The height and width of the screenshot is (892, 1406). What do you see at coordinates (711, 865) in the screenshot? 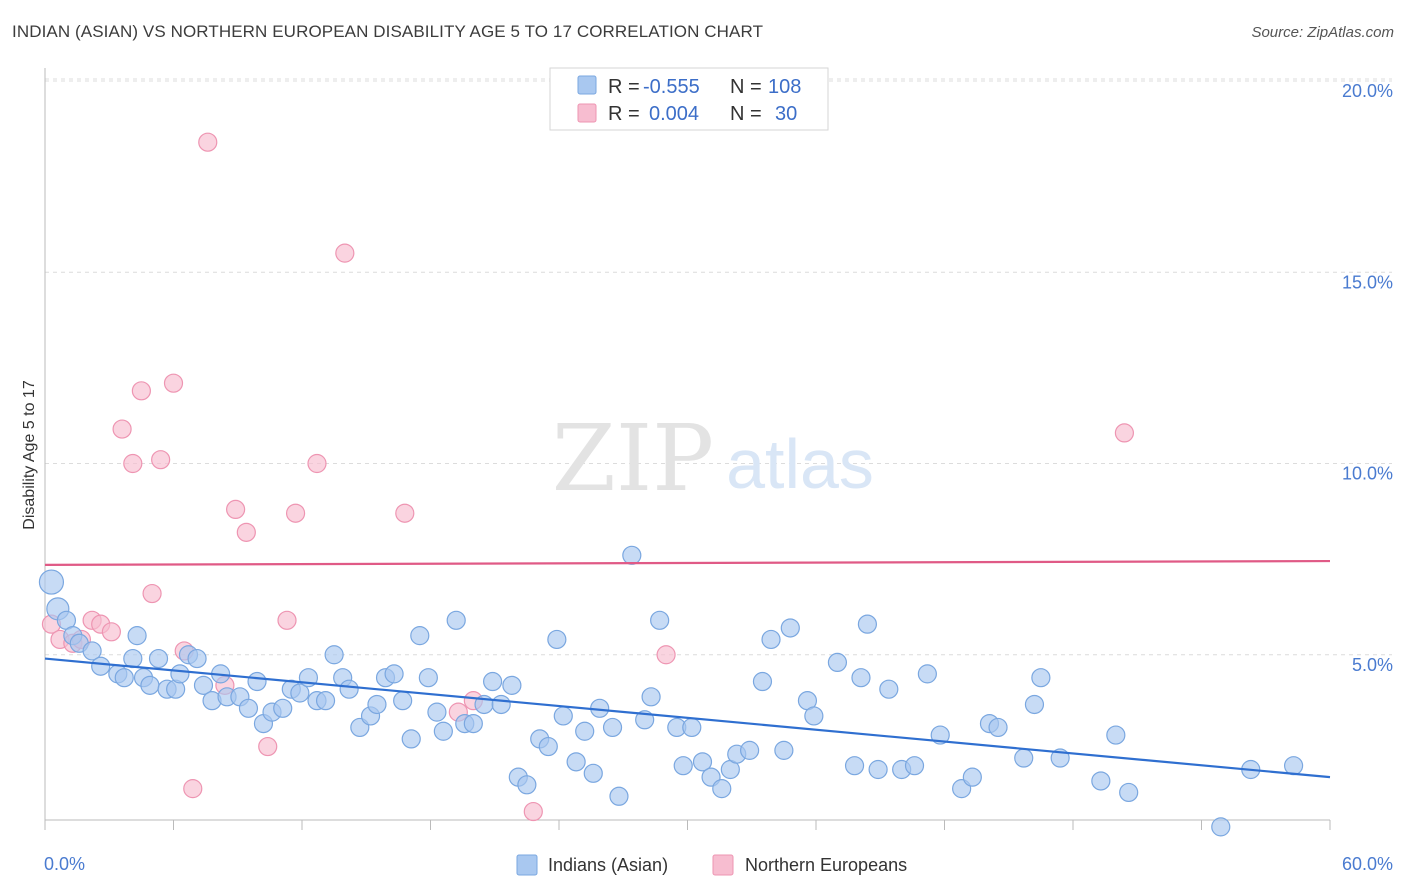
I see `series-legend: Indians (Asian) Northern Europeans` at bounding box center [711, 865].